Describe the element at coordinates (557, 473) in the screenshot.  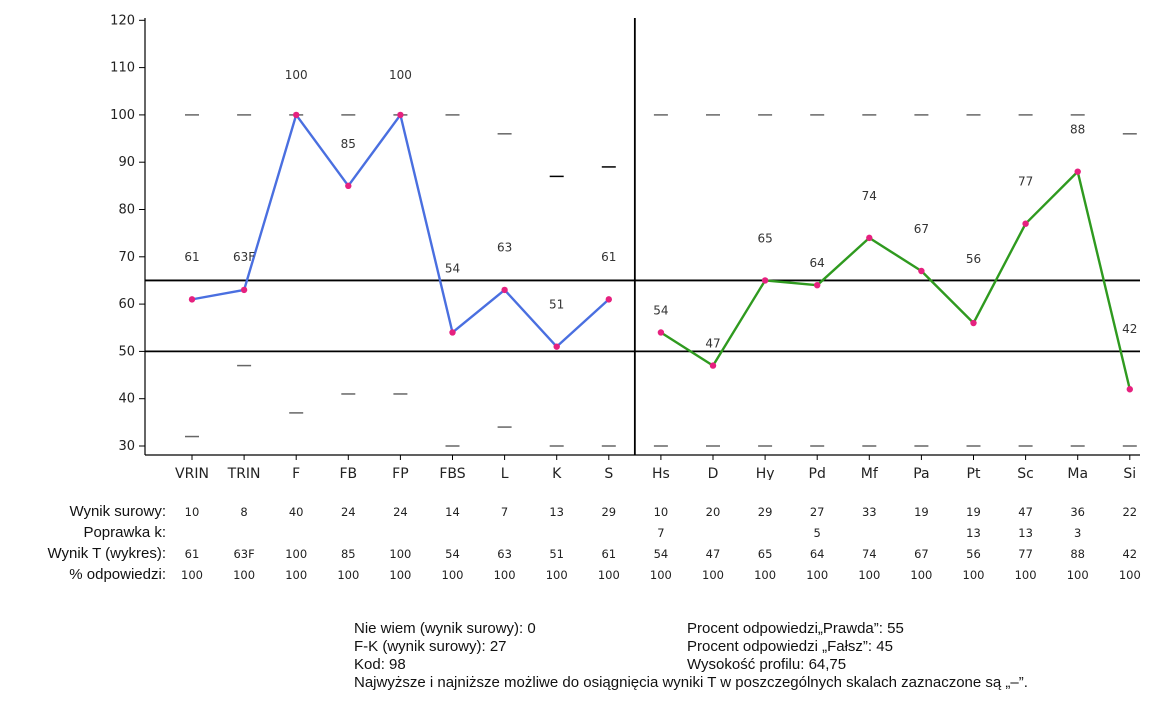
I see `x-tick-label: K` at that location.